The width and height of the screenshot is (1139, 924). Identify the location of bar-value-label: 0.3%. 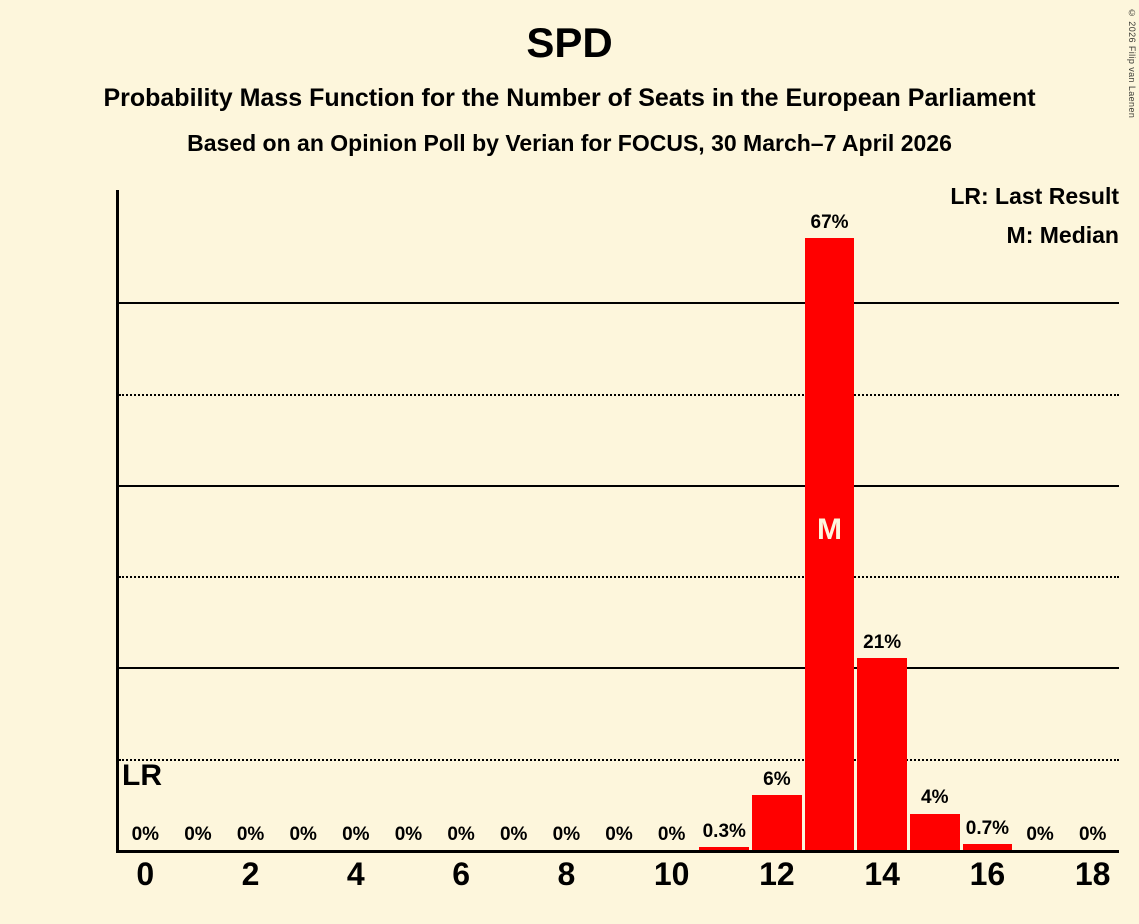
(724, 832).